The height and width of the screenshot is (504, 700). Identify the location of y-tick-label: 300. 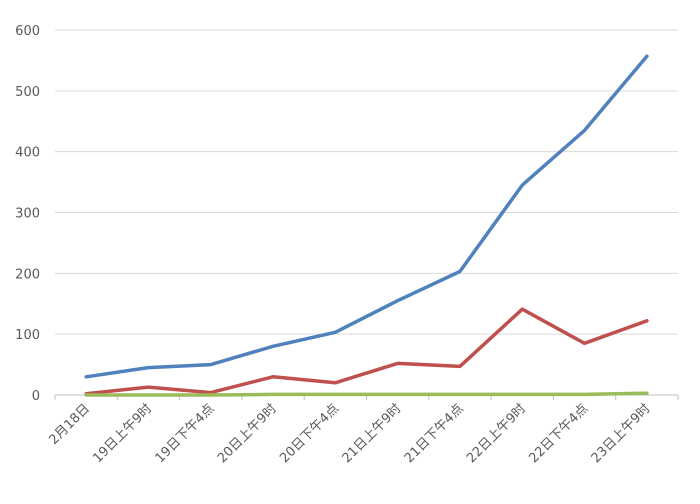
(27, 214).